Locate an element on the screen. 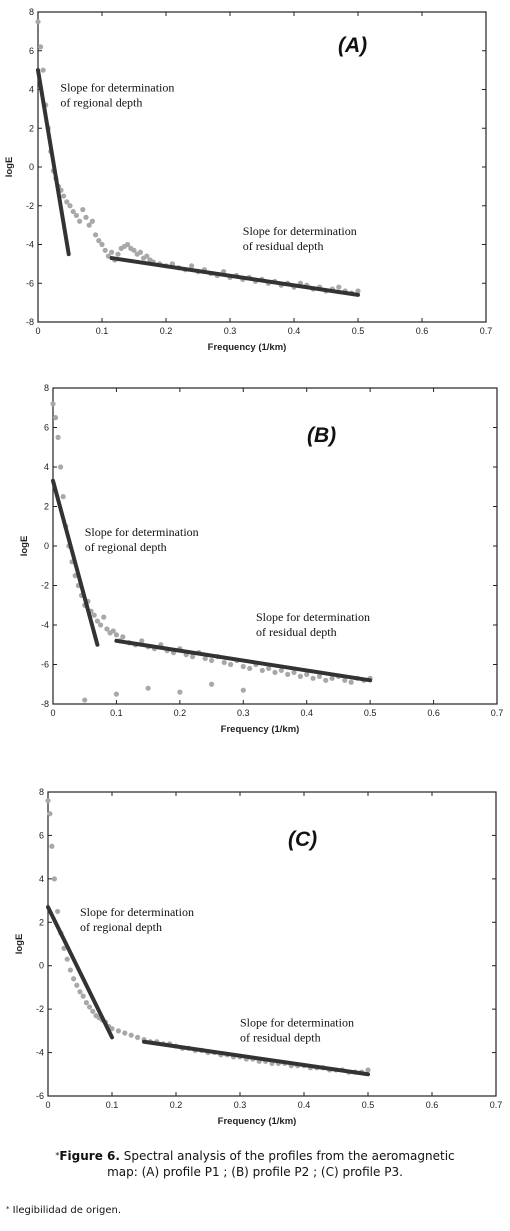 The width and height of the screenshot is (510, 1231). x-tick-label: 0.1 is located at coordinates (116, 713).